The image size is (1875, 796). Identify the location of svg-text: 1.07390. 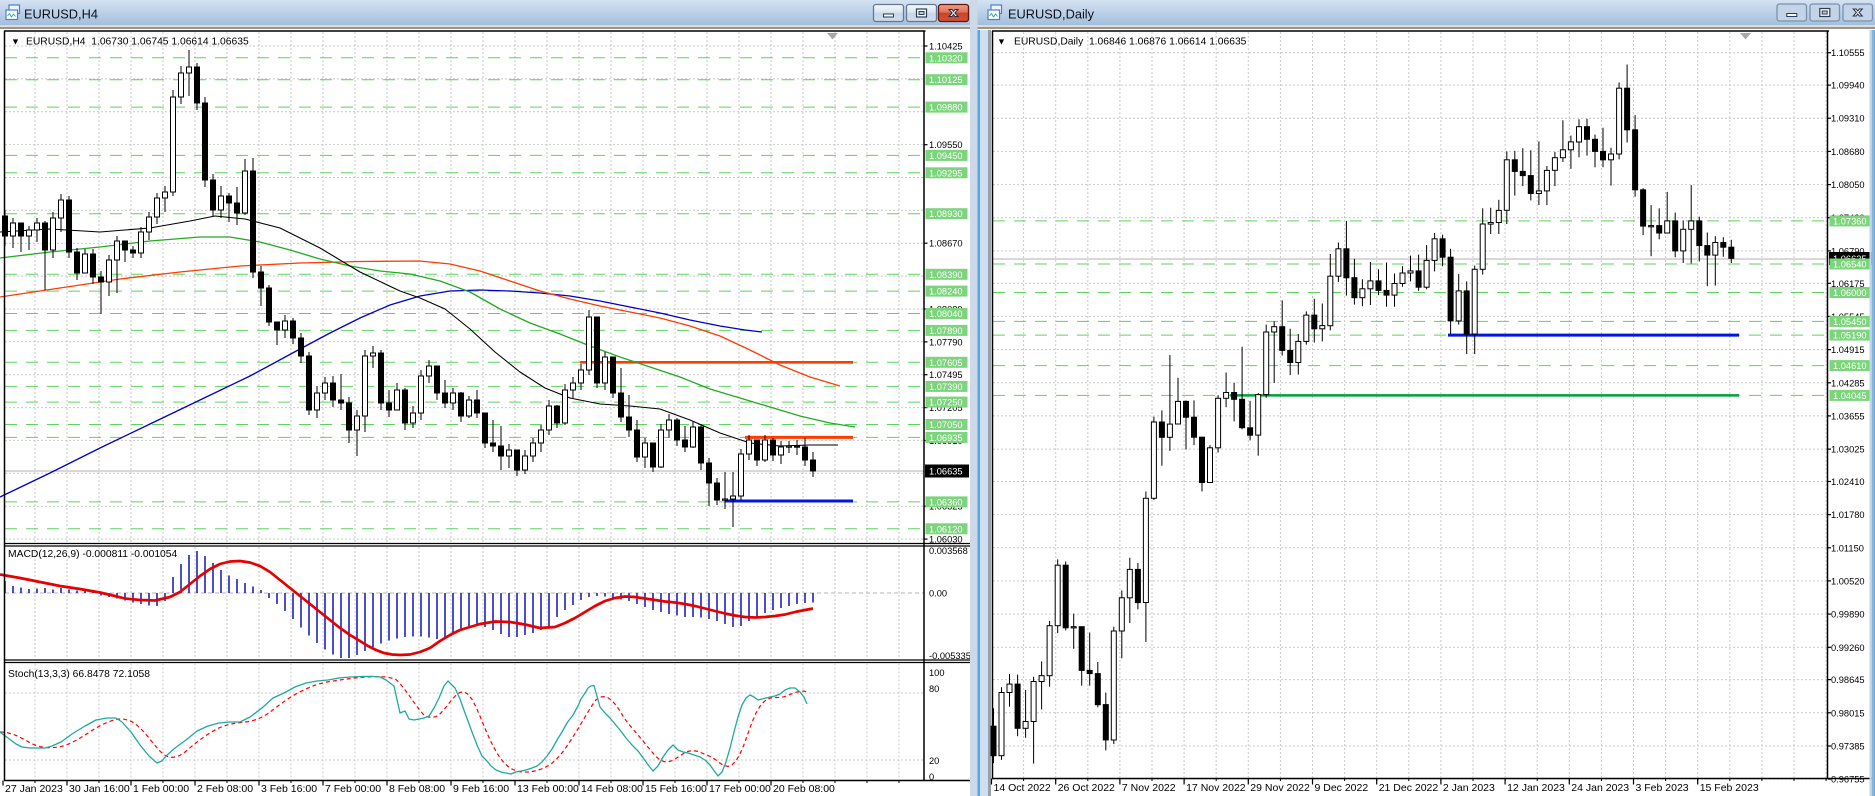
(946, 387).